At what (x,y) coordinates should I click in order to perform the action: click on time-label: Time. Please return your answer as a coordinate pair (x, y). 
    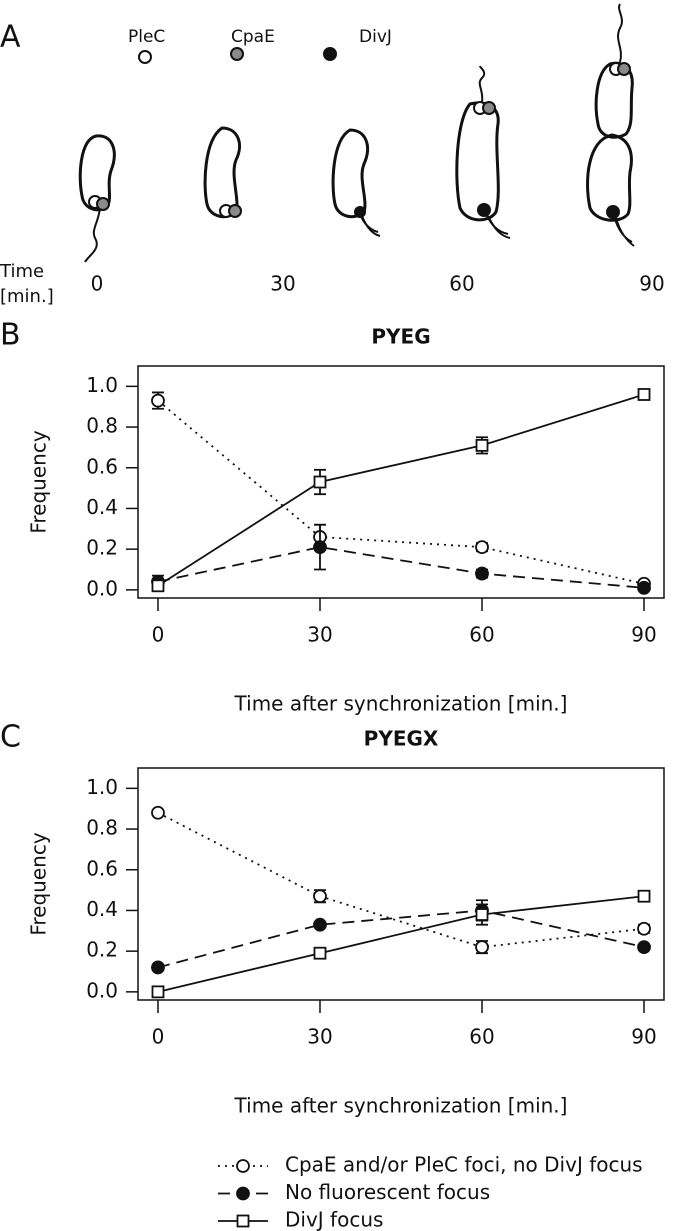
    Looking at the image, I should click on (22, 271).